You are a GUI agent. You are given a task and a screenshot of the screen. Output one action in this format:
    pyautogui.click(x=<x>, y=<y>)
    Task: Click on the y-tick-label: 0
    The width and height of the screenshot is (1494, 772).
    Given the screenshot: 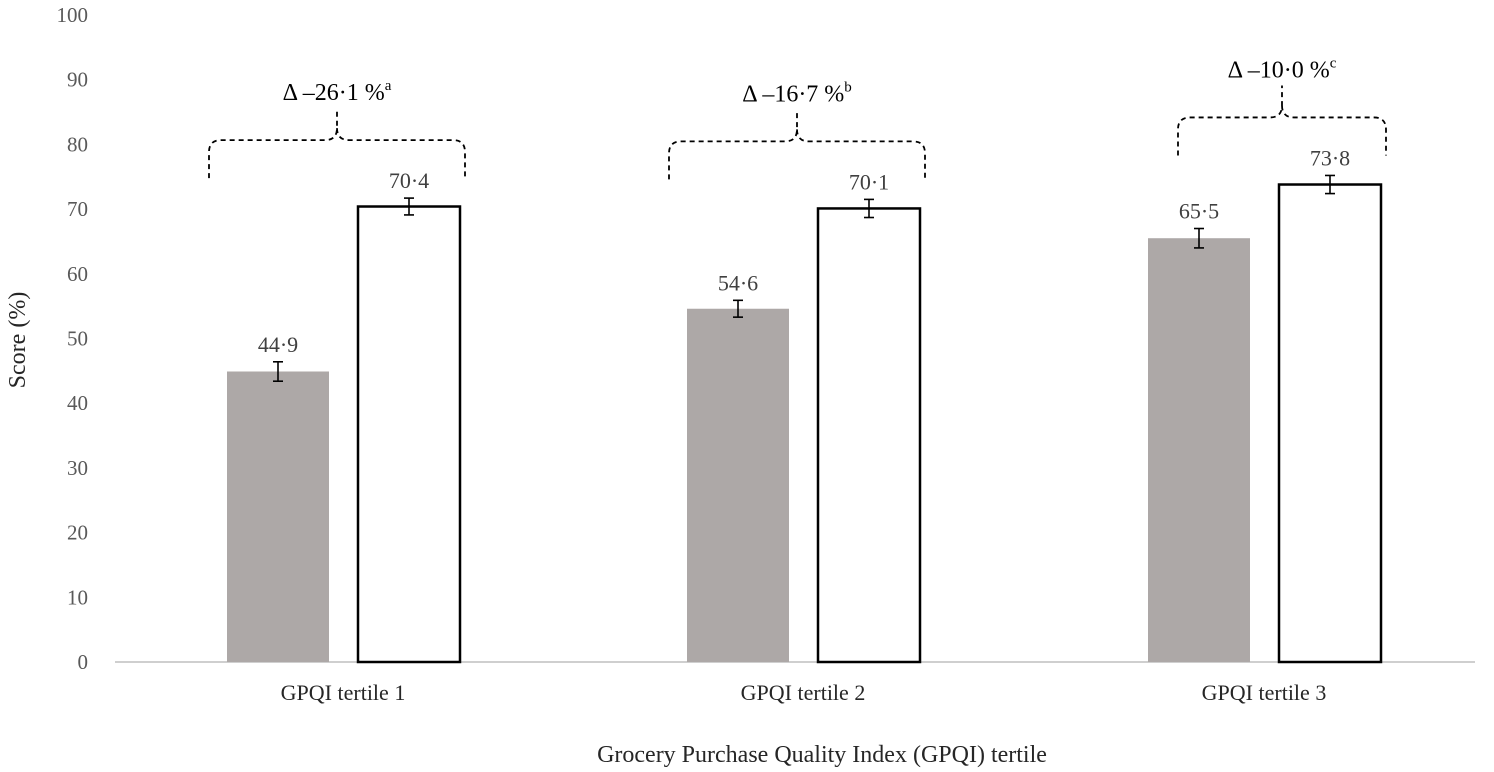 What is the action you would take?
    pyautogui.click(x=83, y=662)
    